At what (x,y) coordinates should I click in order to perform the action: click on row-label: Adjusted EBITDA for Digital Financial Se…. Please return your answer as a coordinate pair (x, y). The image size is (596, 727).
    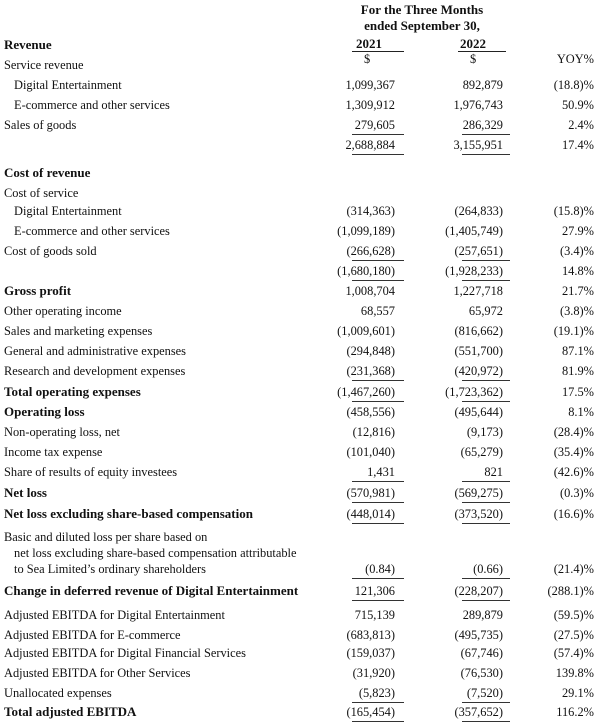
    Looking at the image, I should click on (125, 653).